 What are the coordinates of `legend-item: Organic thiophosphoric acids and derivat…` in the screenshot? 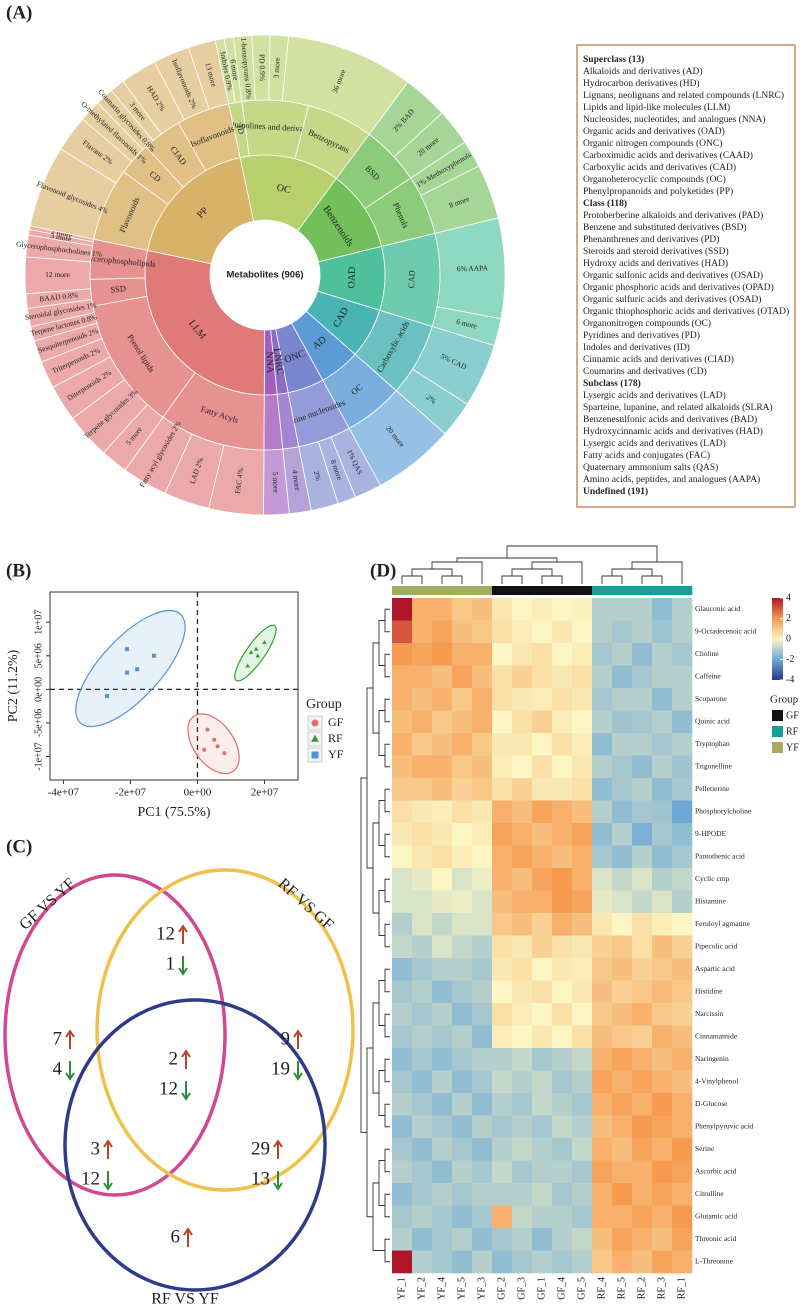 It's located at (686, 311).